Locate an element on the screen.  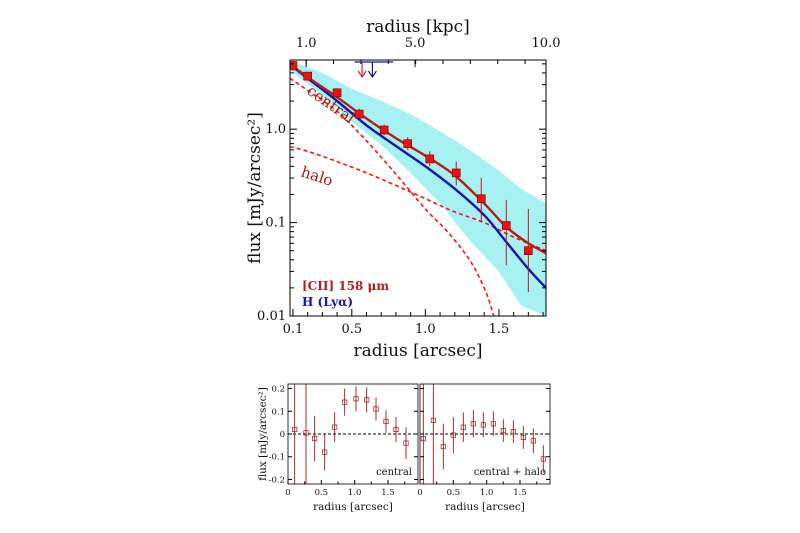
top-axis-title: radius [kpc] is located at coordinates (418, 27).